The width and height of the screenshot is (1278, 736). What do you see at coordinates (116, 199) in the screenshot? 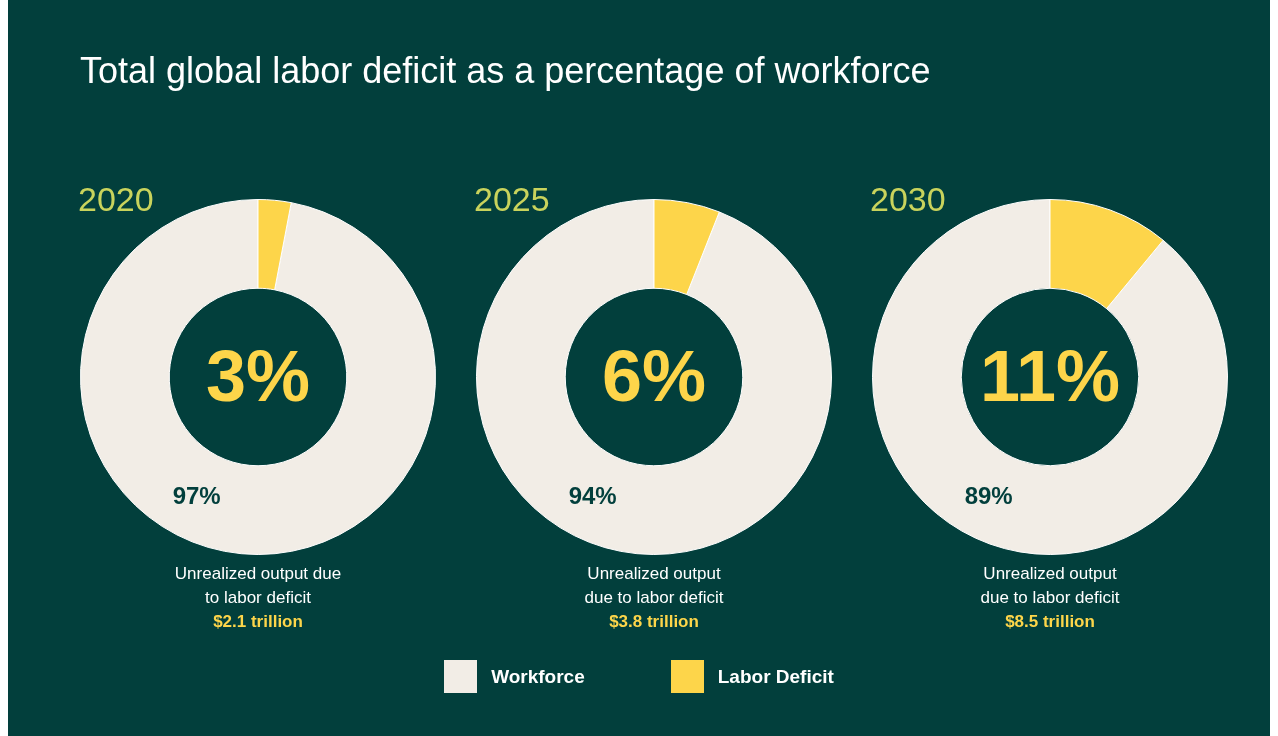
I see `chart-subtitle: 2020` at bounding box center [116, 199].